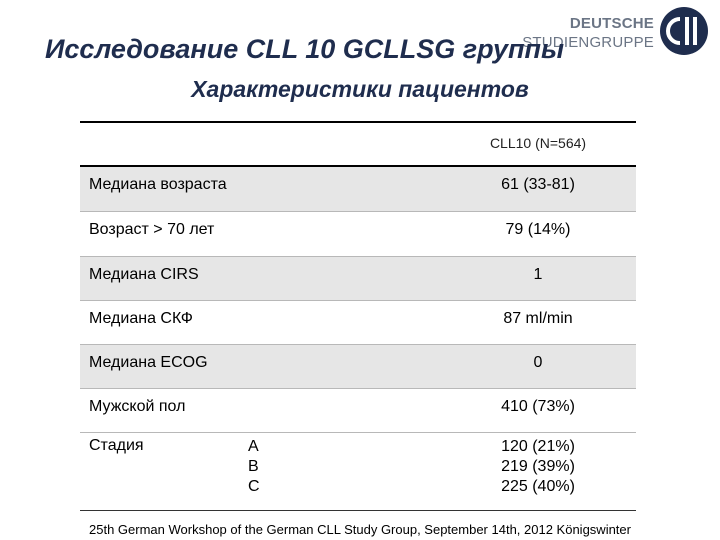 This screenshot has width=720, height=540. What do you see at coordinates (358, 367) in the screenshot?
I see `table-row: Медиана ECOG 0` at bounding box center [358, 367].